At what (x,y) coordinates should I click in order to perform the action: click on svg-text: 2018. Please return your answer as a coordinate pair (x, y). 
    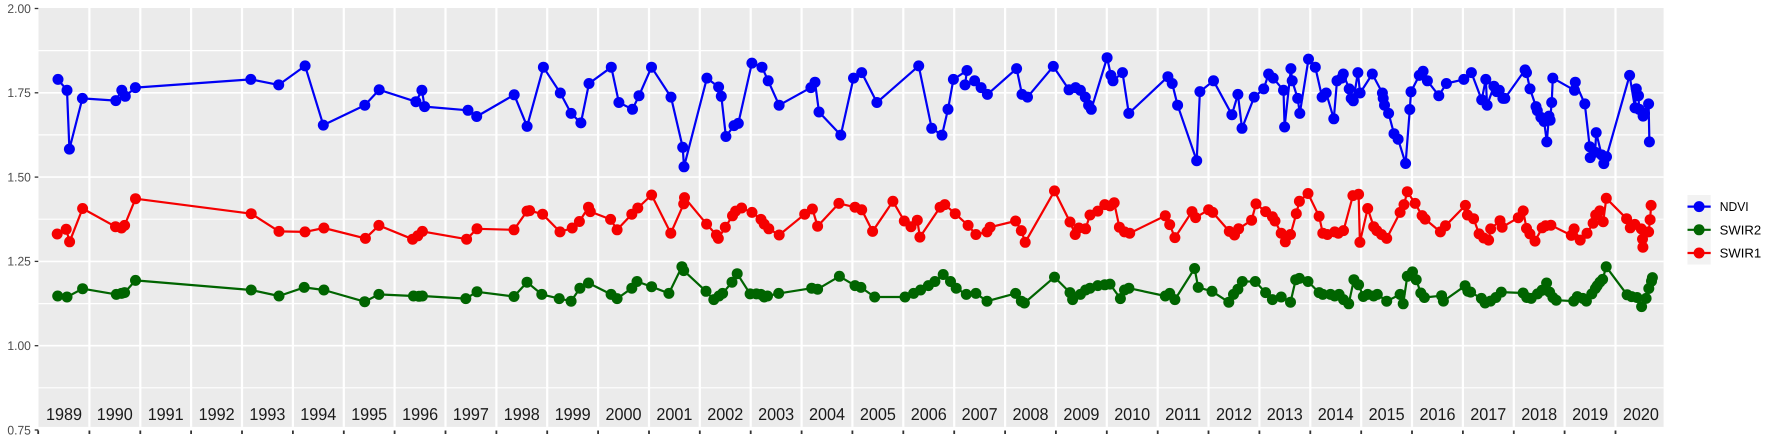
    Looking at the image, I should click on (1539, 414).